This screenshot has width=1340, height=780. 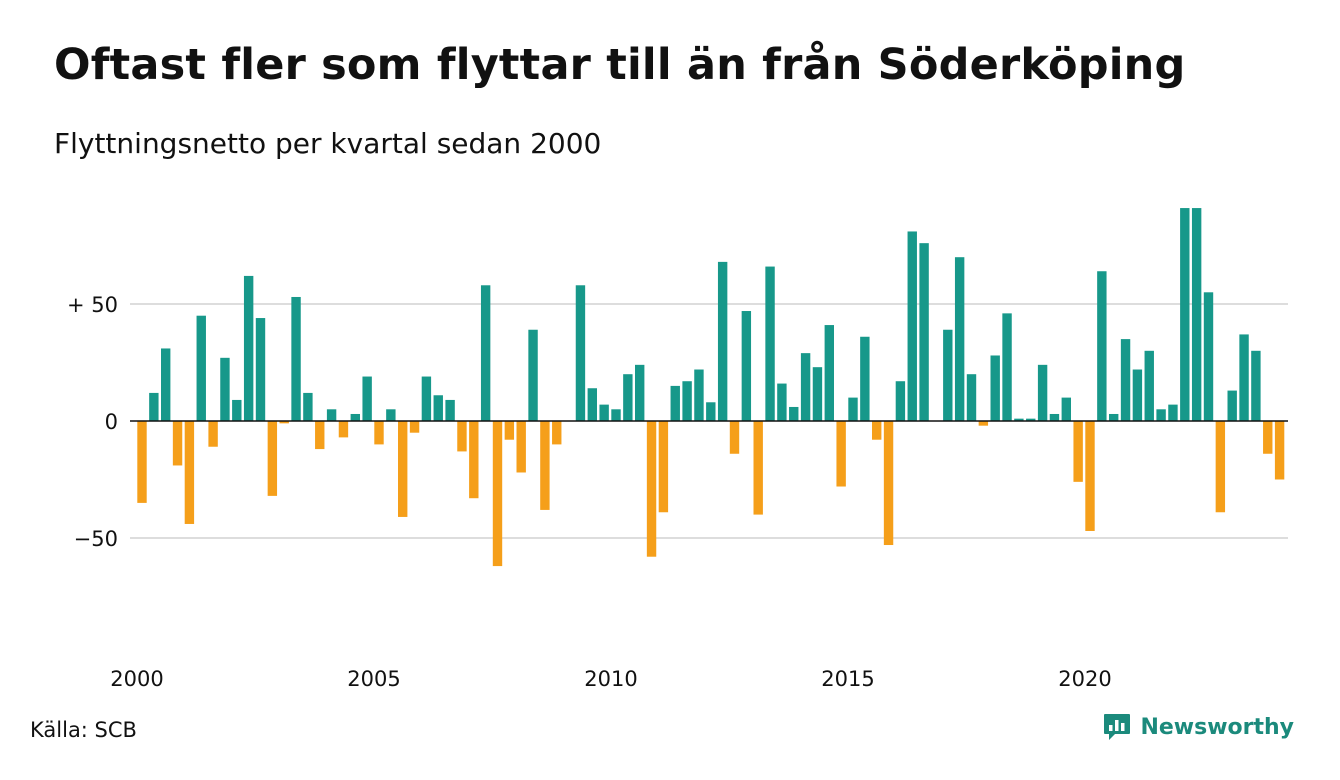 I want to click on chart-subtitle: Flyttningsnetto per kvartal sedan 2000, so click(x=328, y=143).